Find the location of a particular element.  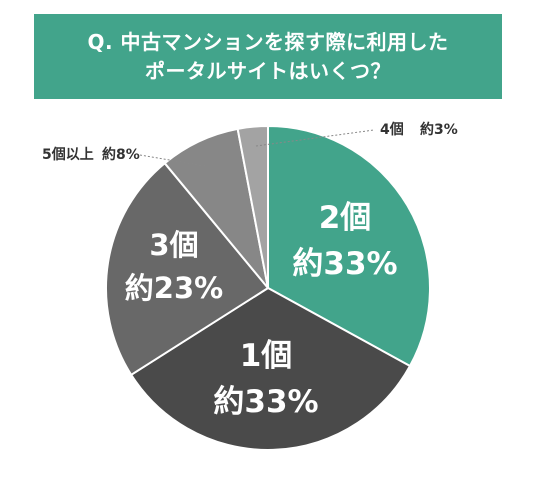

slice-label-4-category: 4個 is located at coordinates (392, 129).